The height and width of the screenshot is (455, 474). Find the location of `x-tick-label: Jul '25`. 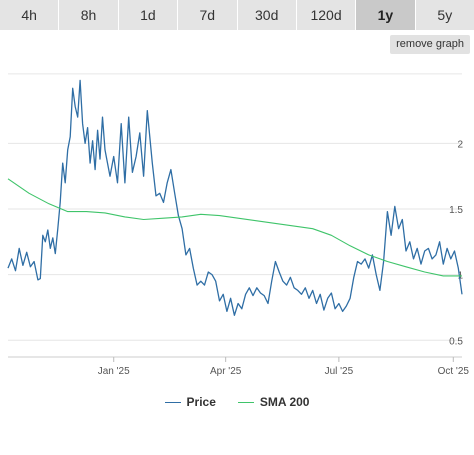

x-tick-label: Jul '25 is located at coordinates (339, 371).